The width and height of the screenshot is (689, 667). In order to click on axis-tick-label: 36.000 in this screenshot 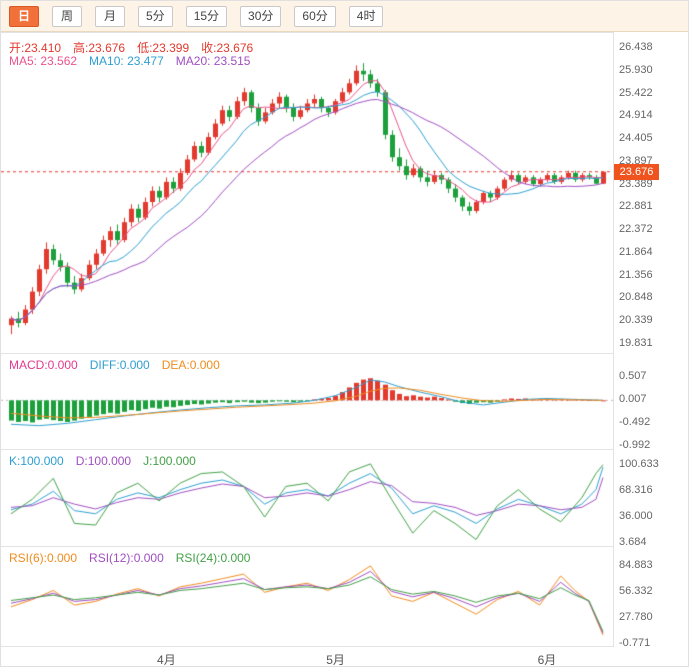, I will do `click(636, 516)`.